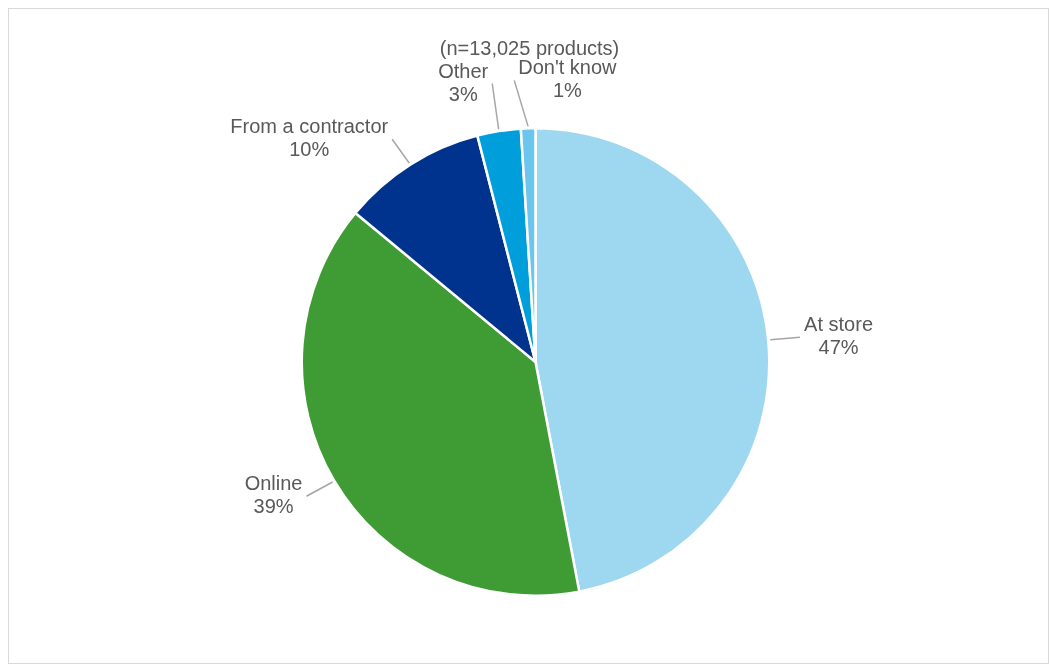 The width and height of the screenshot is (1049, 664). What do you see at coordinates (567, 90) in the screenshot?
I see `data-label: 1%` at bounding box center [567, 90].